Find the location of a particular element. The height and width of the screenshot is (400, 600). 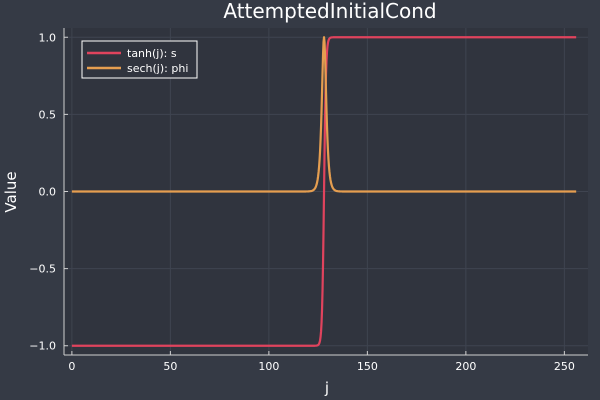

x-tick-label-1: 50 is located at coordinates (170, 366).